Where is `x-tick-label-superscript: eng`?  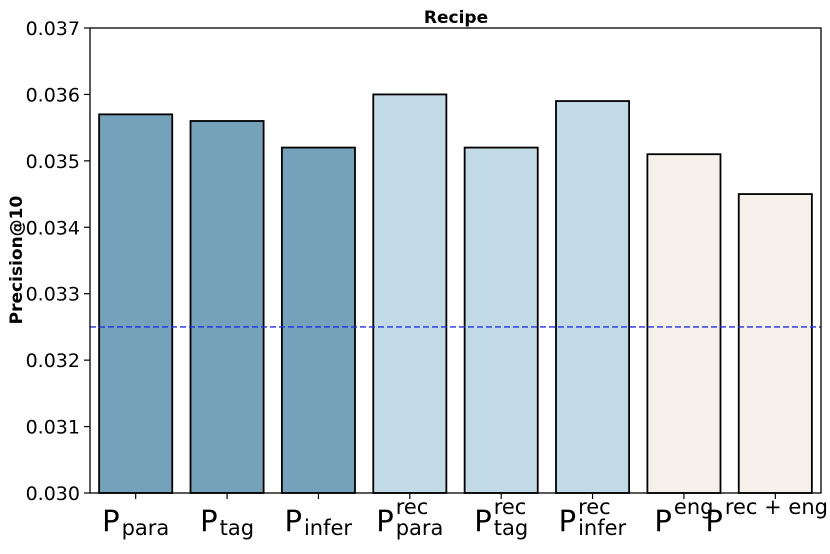
x-tick-label-superscript: eng is located at coordinates (694, 507).